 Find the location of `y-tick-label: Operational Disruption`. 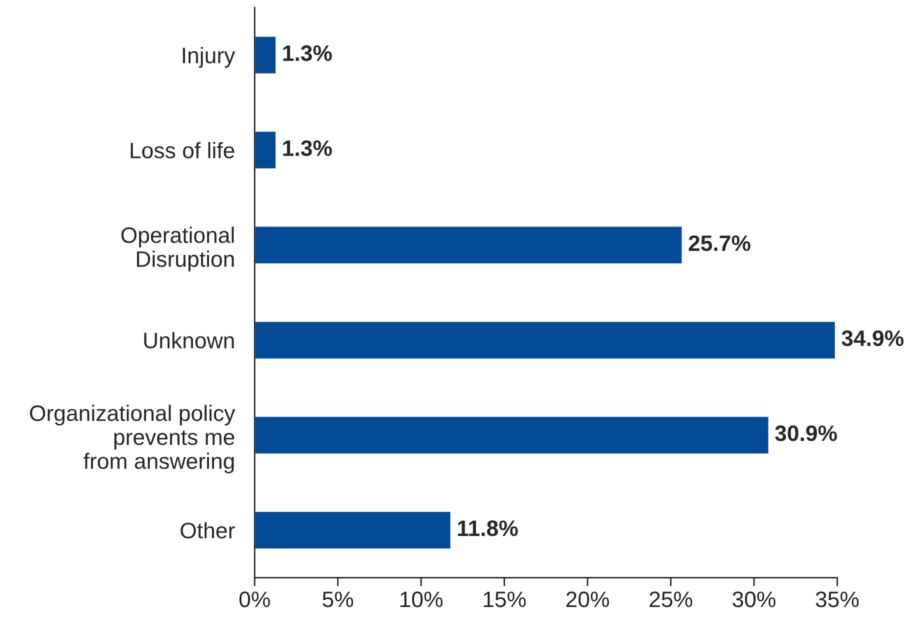

y-tick-label: Operational Disruption is located at coordinates (177, 249).